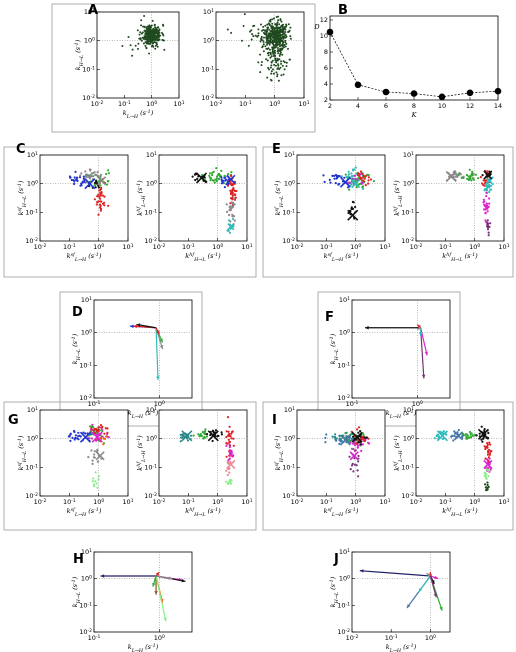 The image size is (516, 652). Describe the element at coordinates (216, 104) in the screenshot. I see `plot-a-right-xtick-label: 10-2` at that location.